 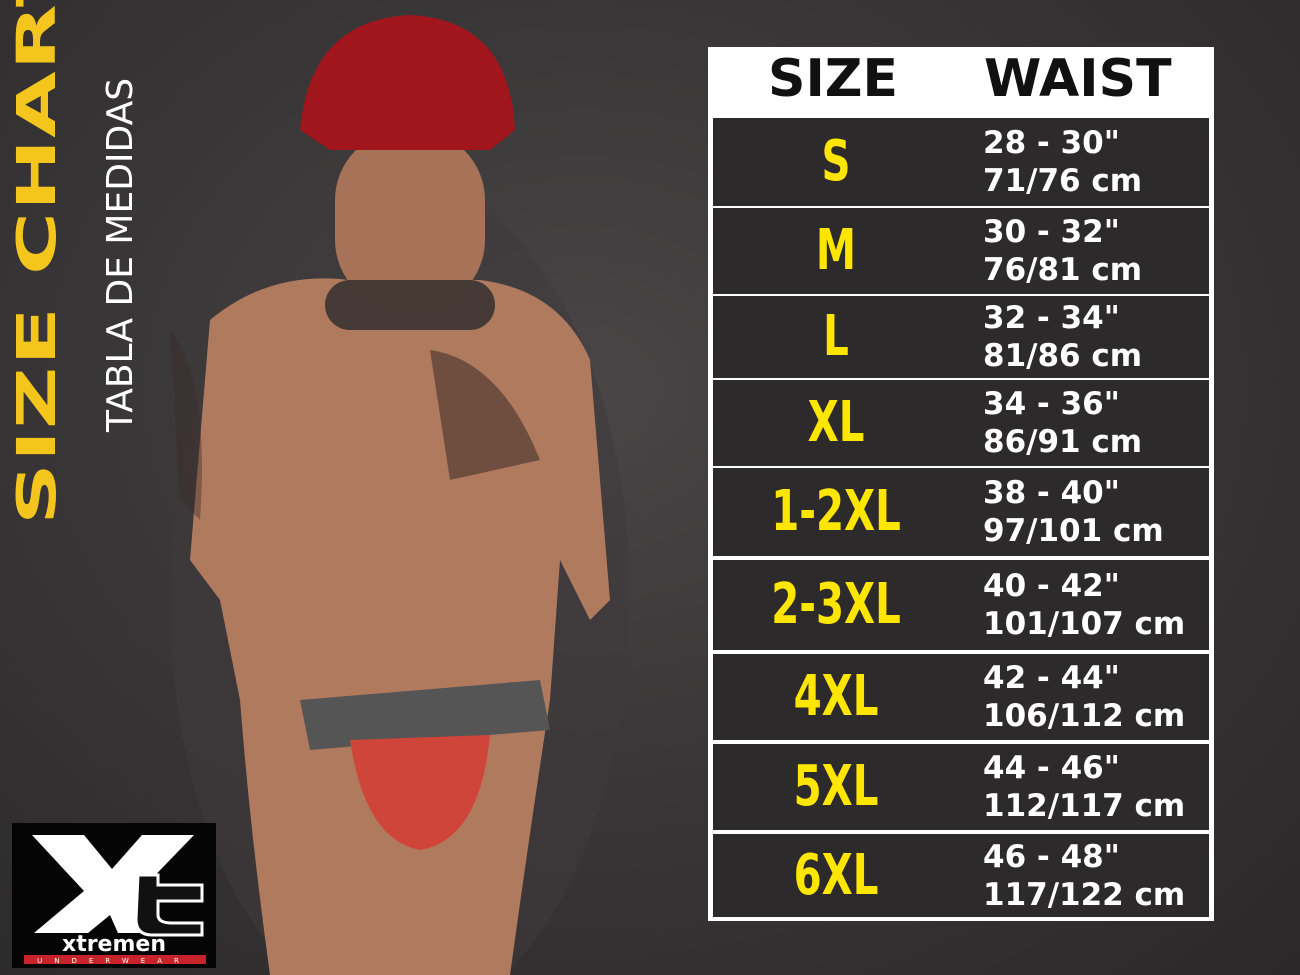 What do you see at coordinates (836, 696) in the screenshot?
I see `size-label: 4XL` at bounding box center [836, 696].